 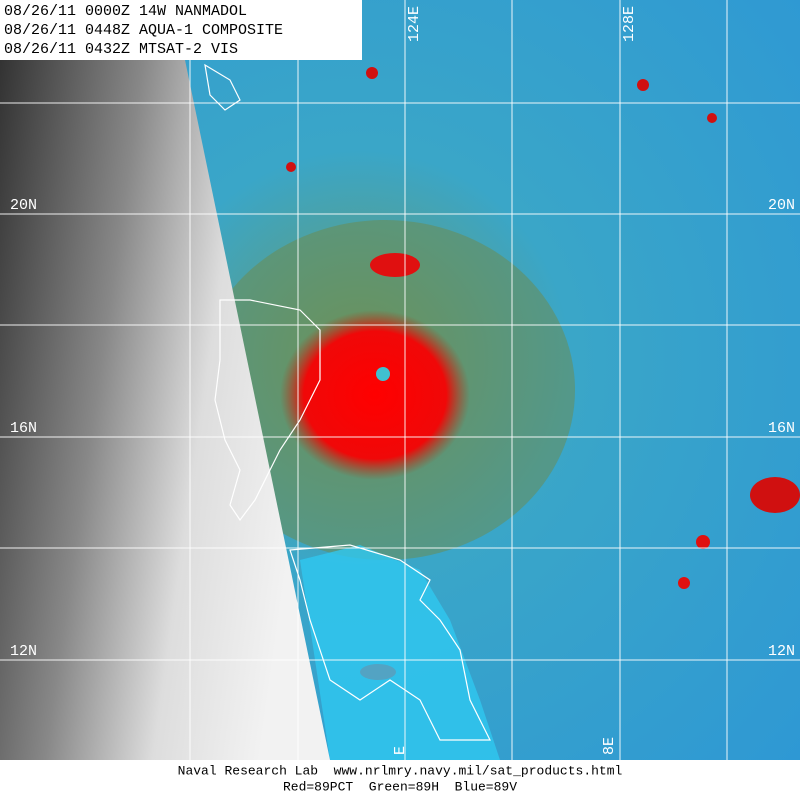 I want to click on lon-label: E, so click(x=400, y=750).